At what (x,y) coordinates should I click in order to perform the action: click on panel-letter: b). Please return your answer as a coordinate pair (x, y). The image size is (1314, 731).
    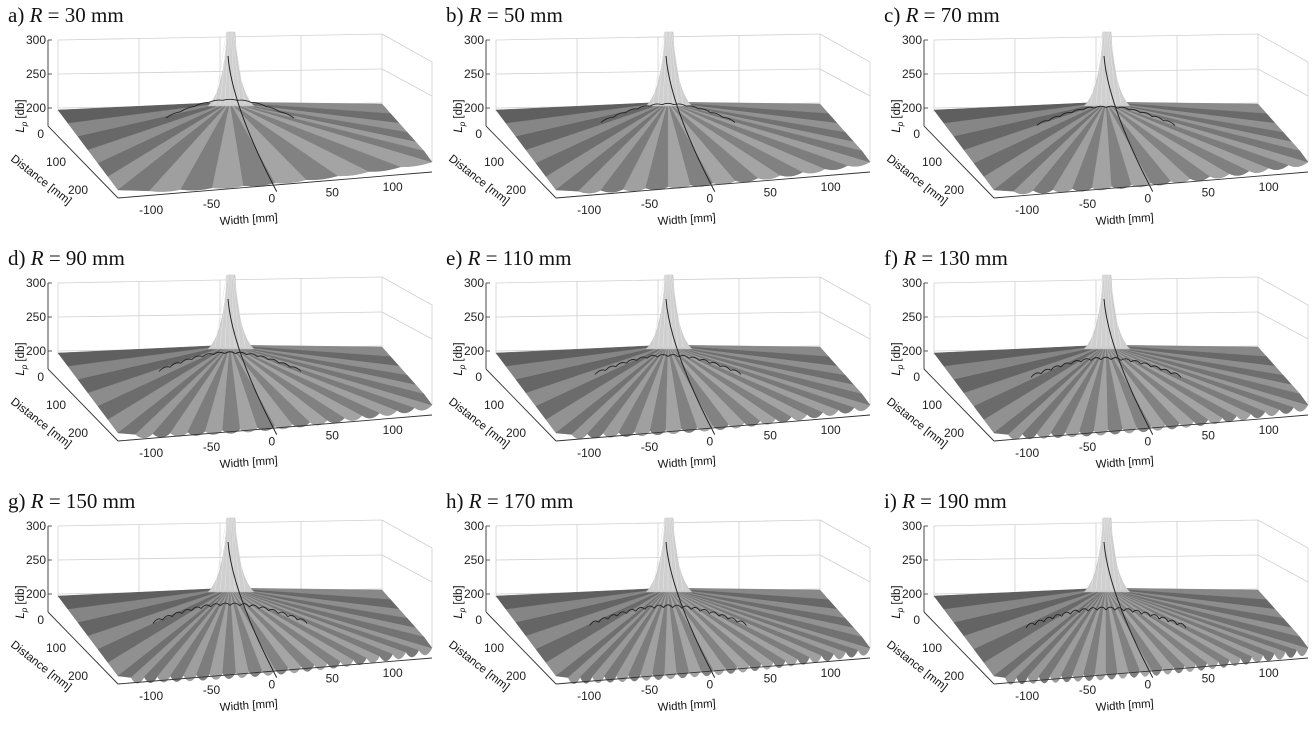
    Looking at the image, I should click on (455, 15).